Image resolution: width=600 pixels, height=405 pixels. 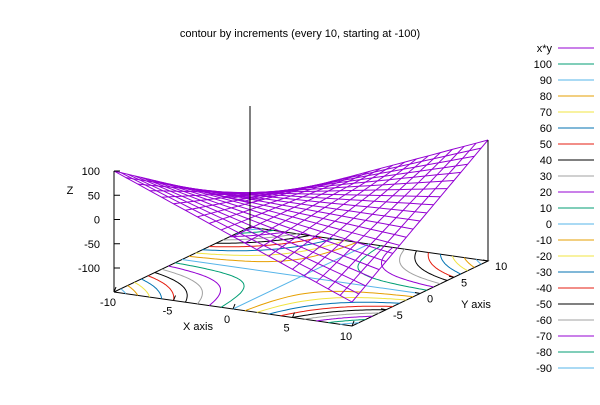 I want to click on contour-line--10, so click(x=273, y=252).